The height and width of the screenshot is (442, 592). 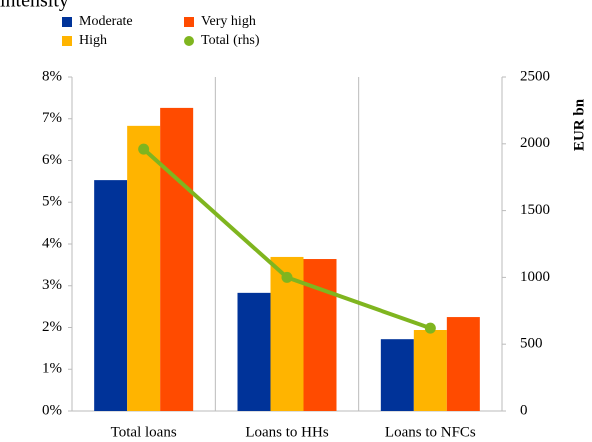 I want to click on y-tick-label: 7%, so click(x=52, y=118).